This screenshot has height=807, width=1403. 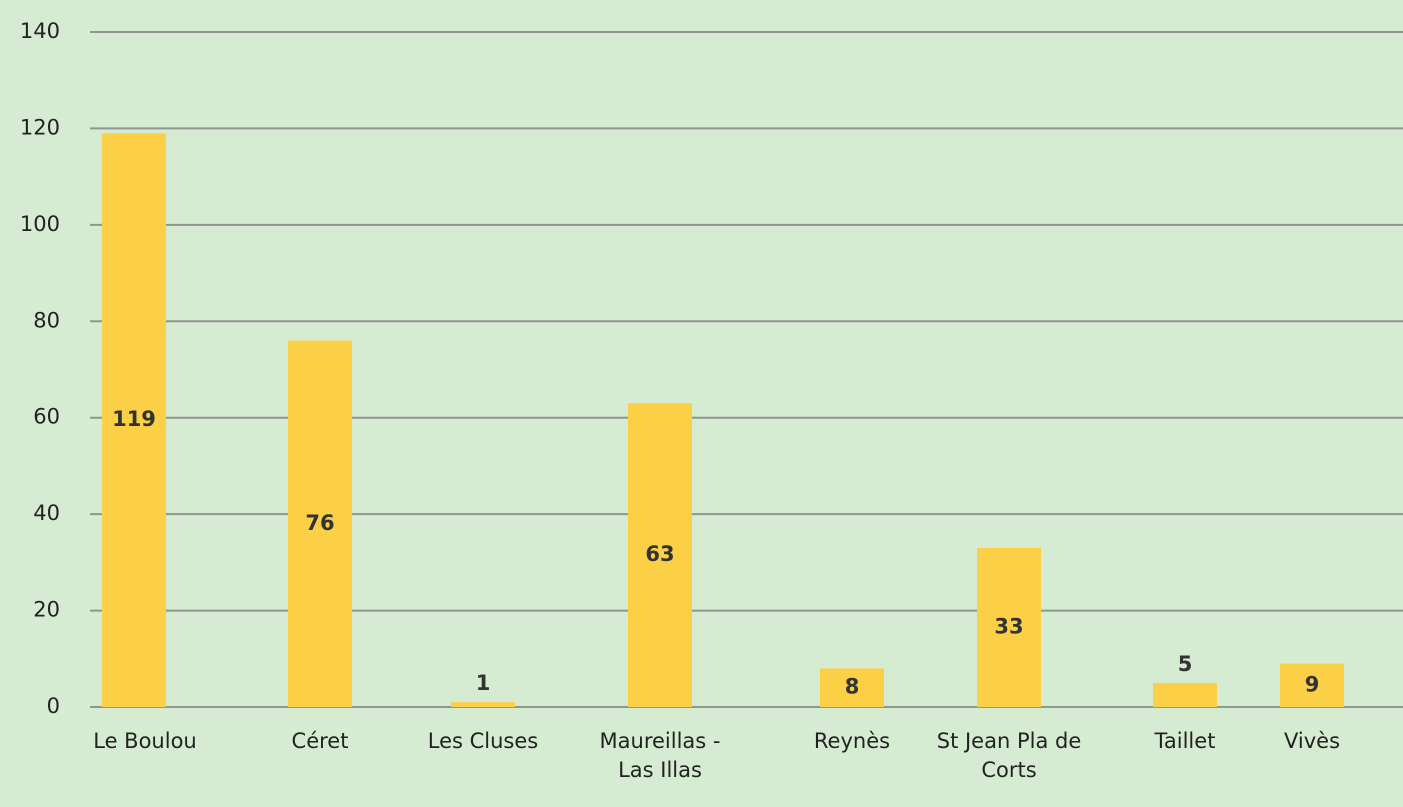 What do you see at coordinates (46, 513) in the screenshot?
I see `y-tick-label: 40` at bounding box center [46, 513].